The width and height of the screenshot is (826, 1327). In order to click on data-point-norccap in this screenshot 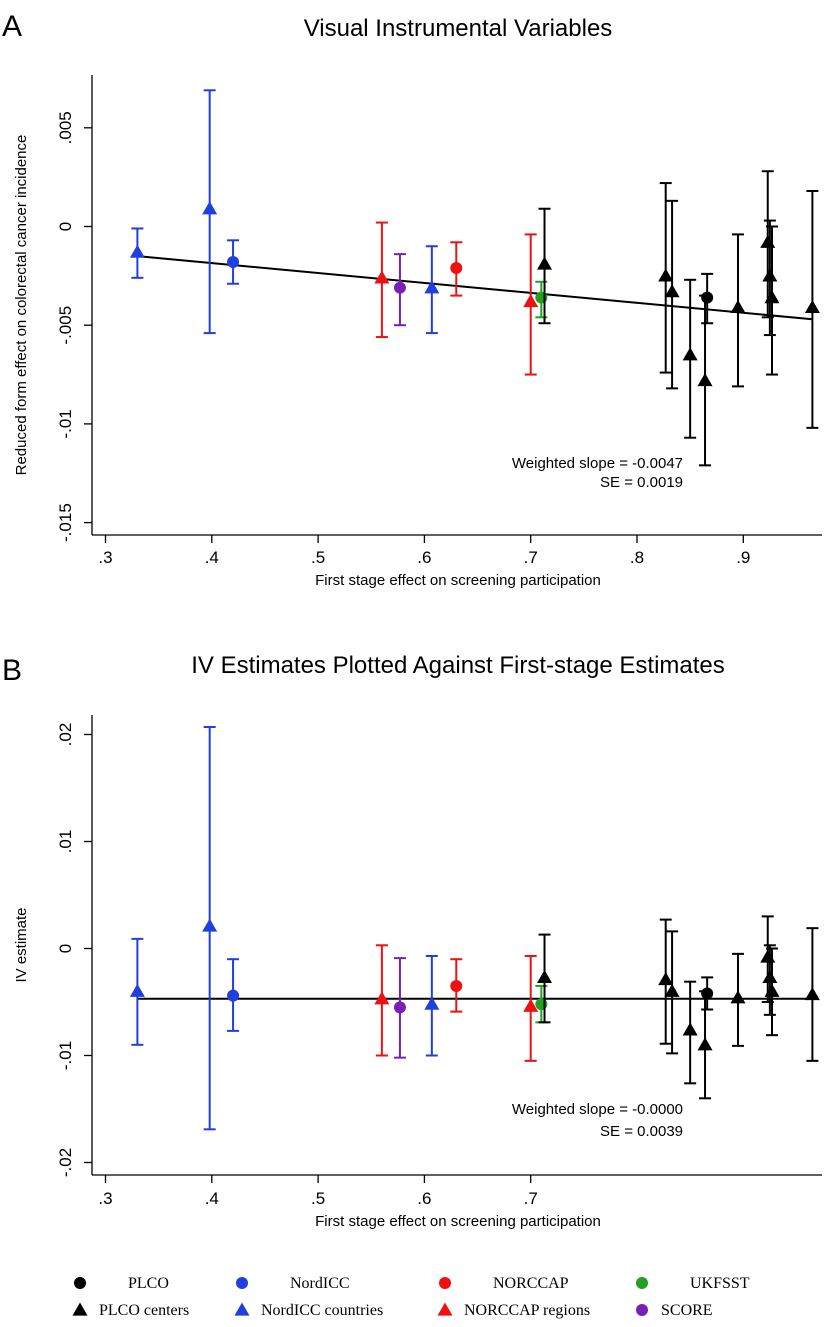, I will do `click(456, 985)`.